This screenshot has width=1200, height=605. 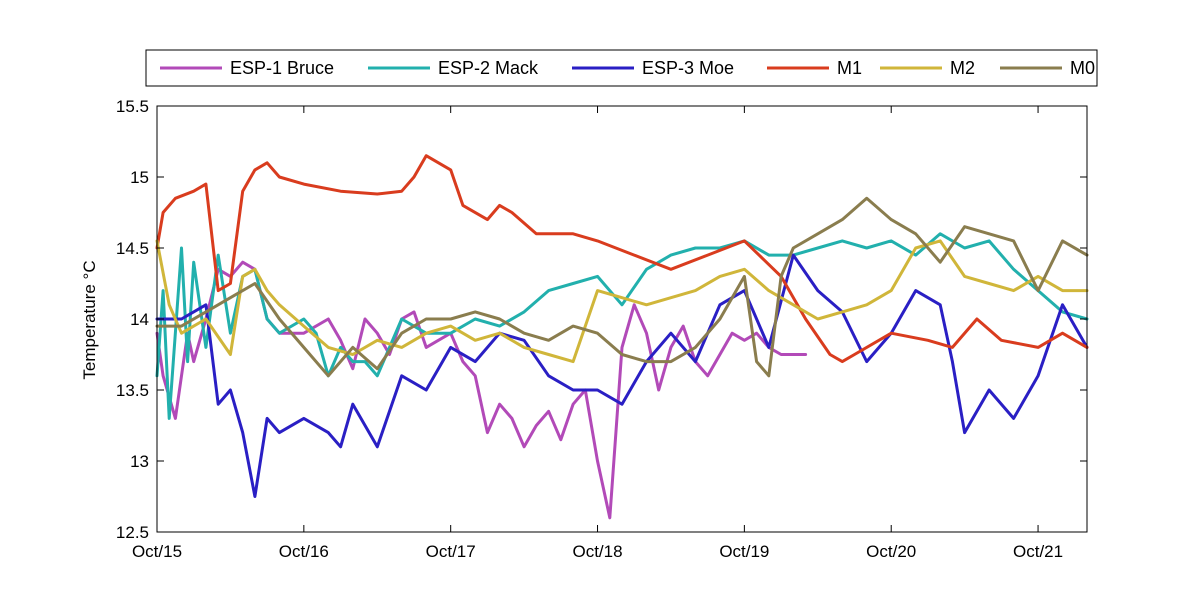 What do you see at coordinates (132, 390) in the screenshot?
I see `y-tick-label: 13.5` at bounding box center [132, 390].